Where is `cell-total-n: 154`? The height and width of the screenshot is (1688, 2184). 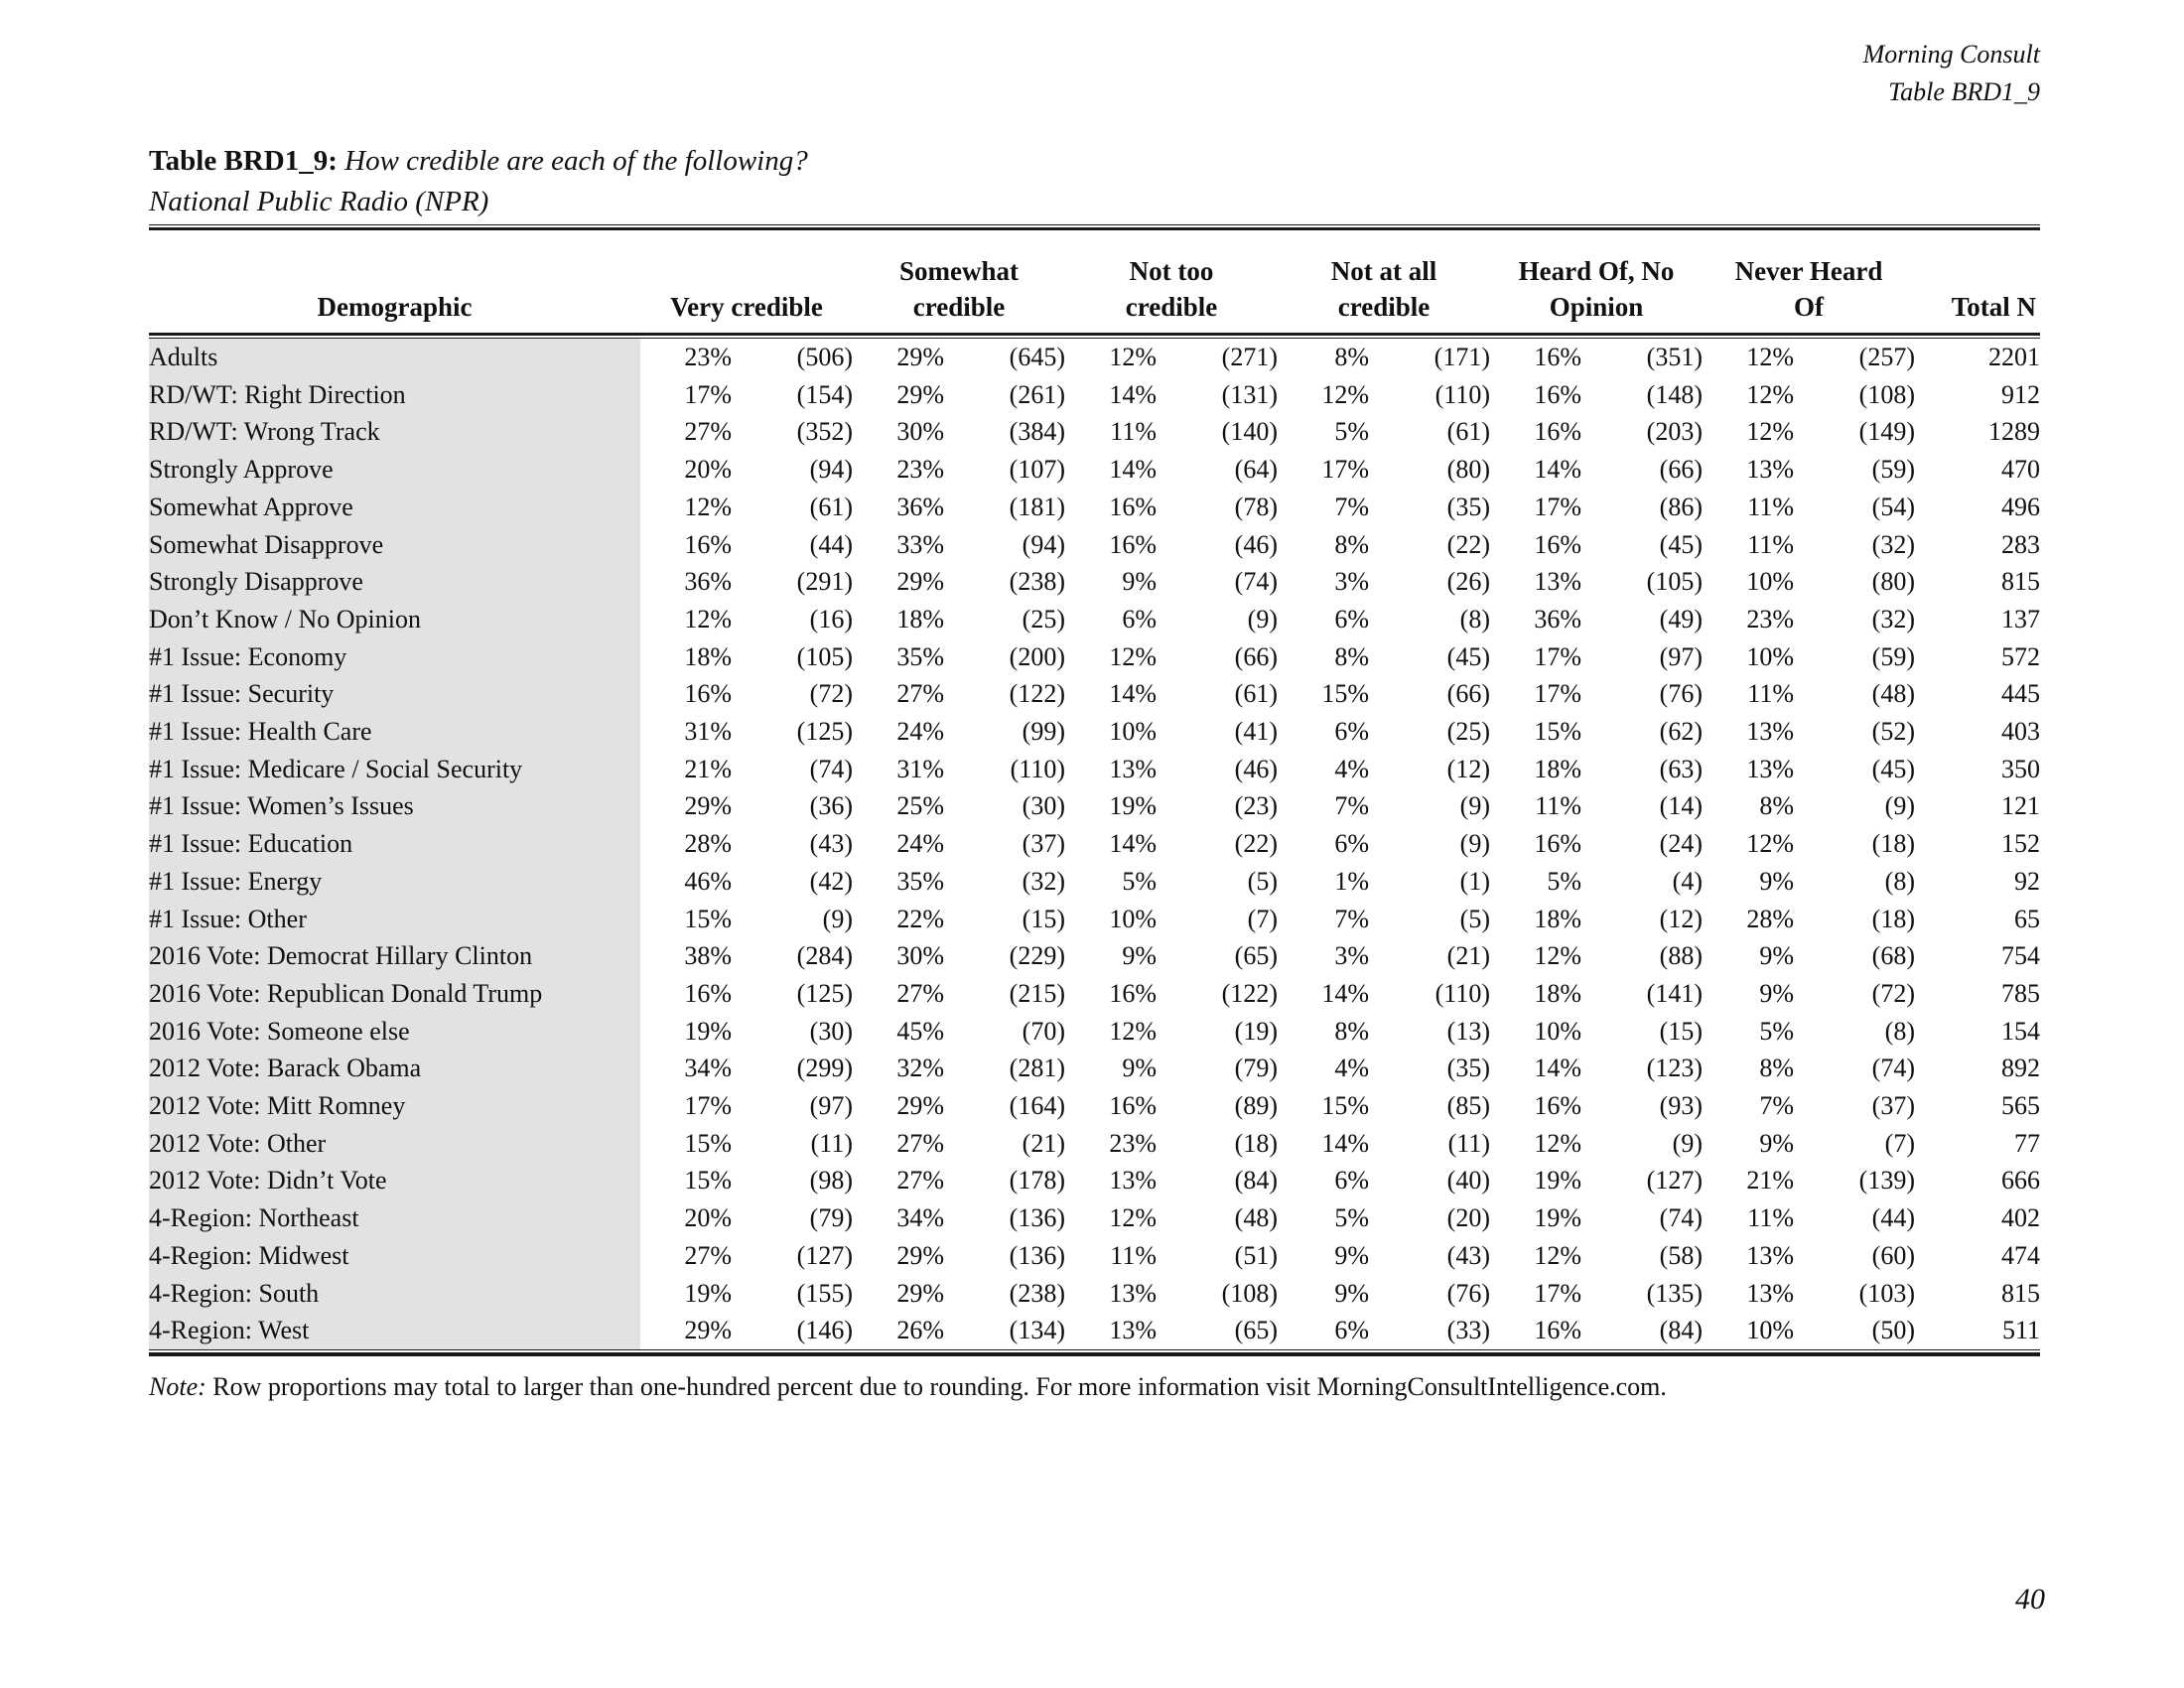
cell-total-n: 154 is located at coordinates (2020, 1031).